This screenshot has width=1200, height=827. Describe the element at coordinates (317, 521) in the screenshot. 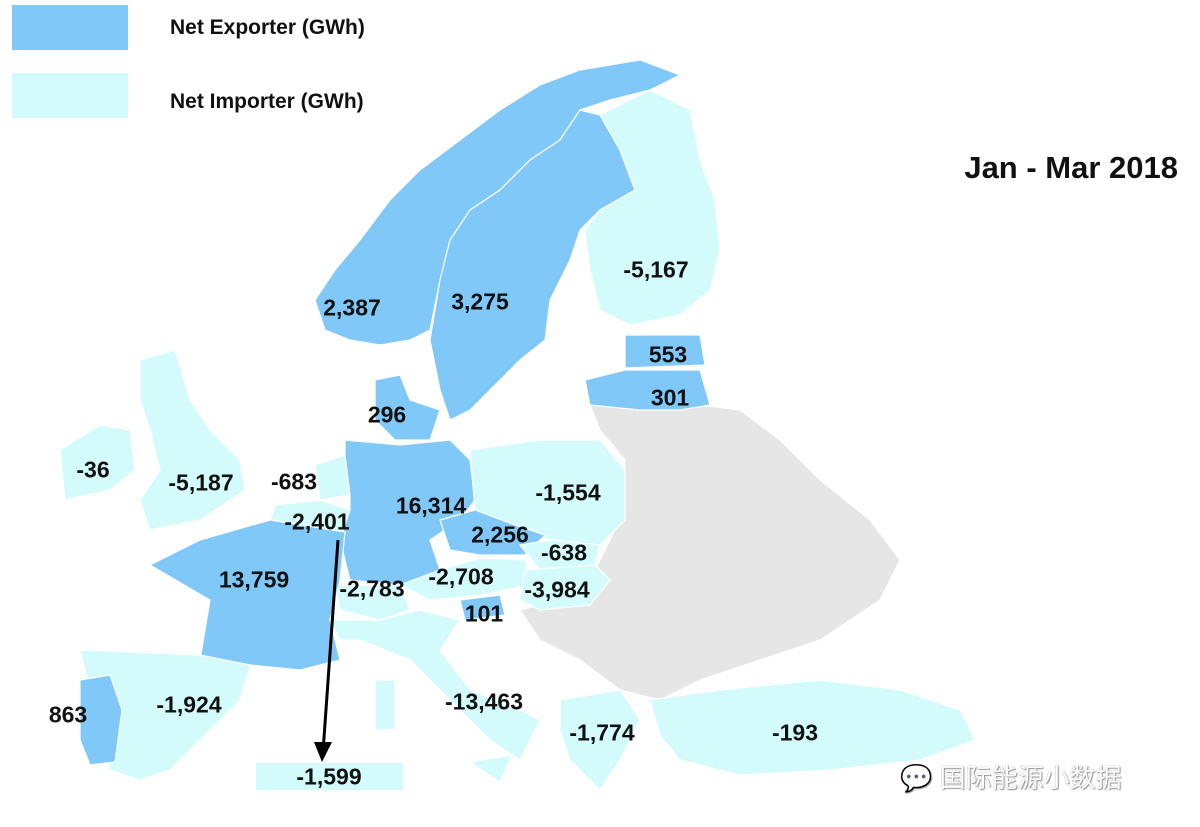

I see `label-belgium: -2,401` at that location.